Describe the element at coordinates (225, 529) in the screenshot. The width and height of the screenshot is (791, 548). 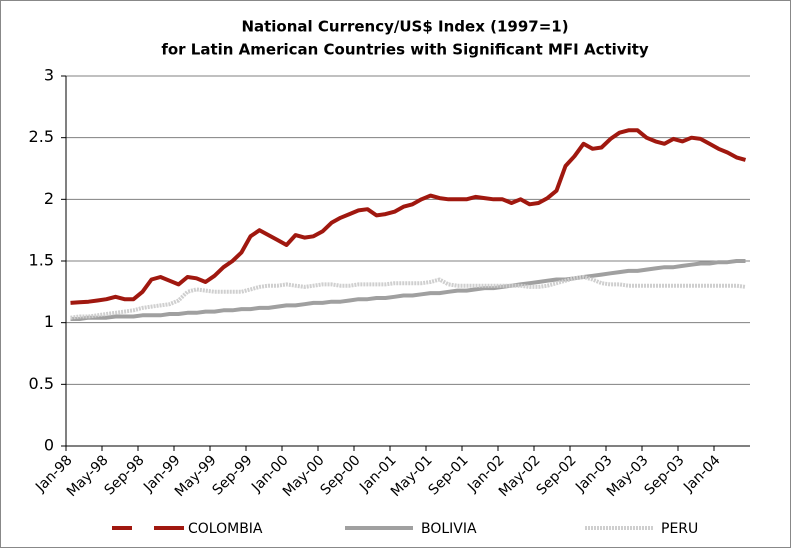
I see `legend-label: COLOMBIA` at that location.